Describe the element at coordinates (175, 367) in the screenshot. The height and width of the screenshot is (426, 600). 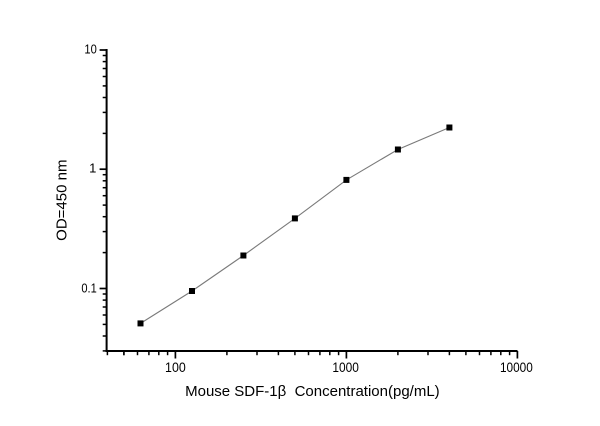
I see `svg-text: 100` at that location.